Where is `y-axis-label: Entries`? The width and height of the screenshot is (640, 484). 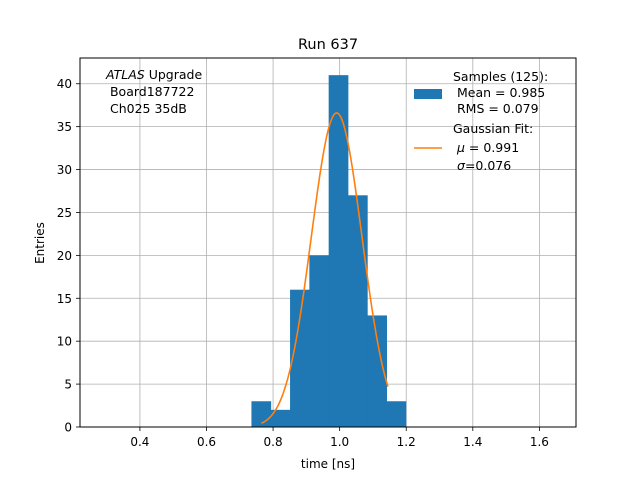
y-axis-label: Entries is located at coordinates (40, 243).